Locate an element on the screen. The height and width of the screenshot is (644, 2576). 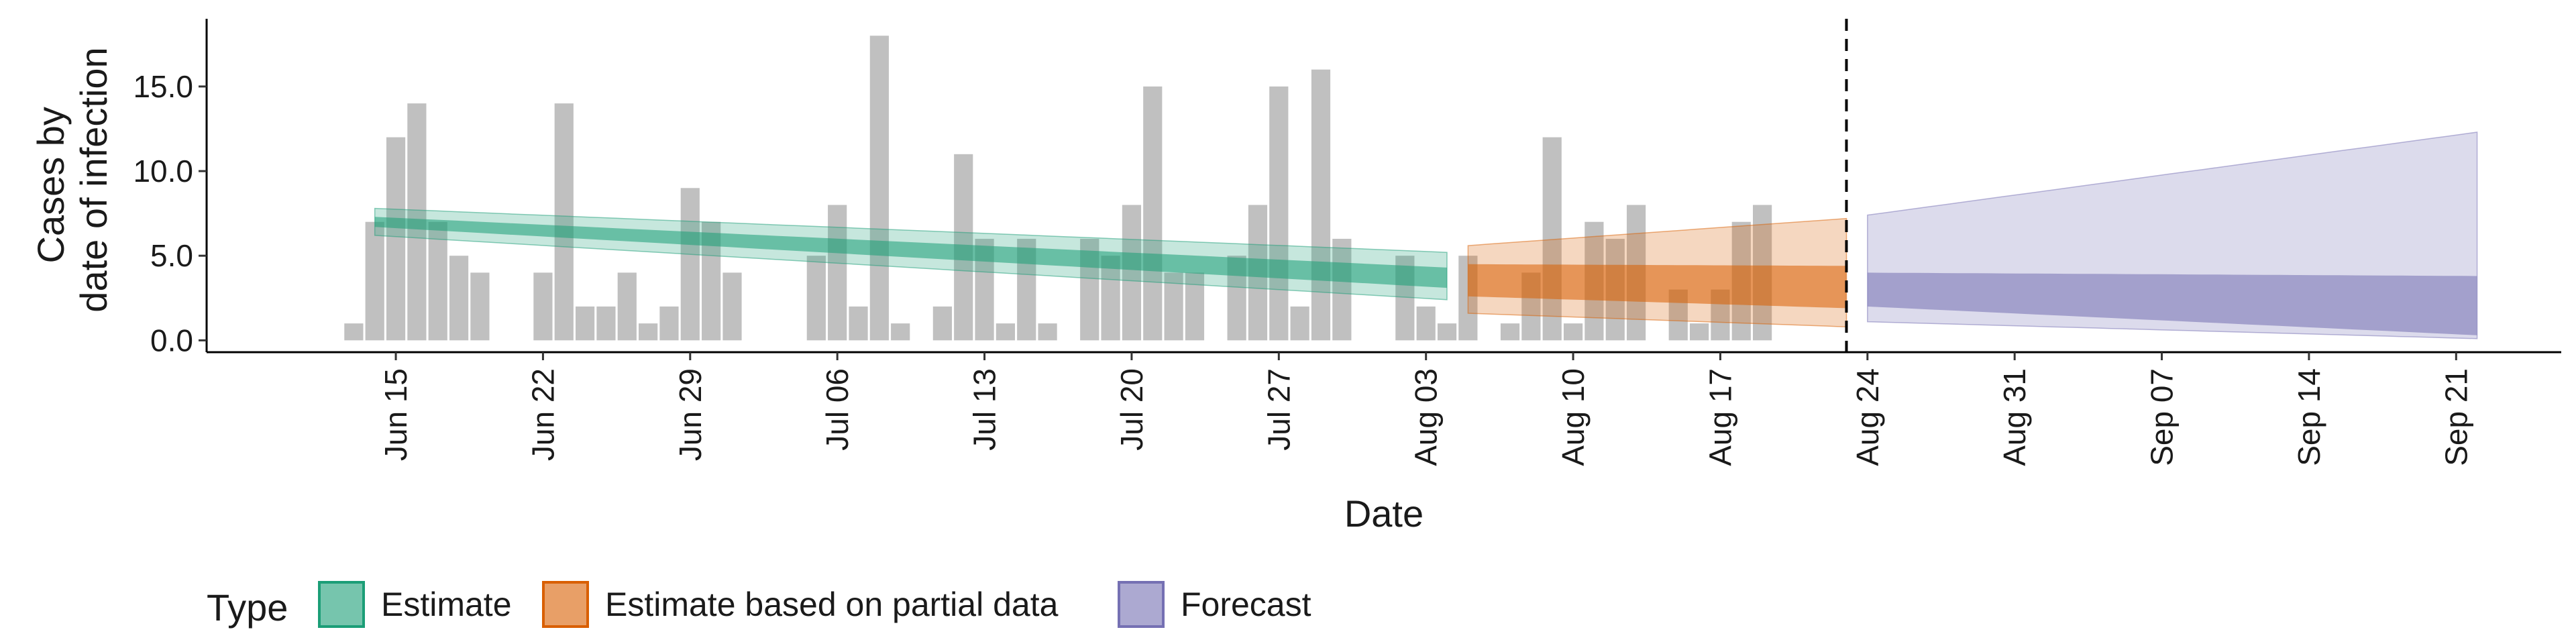
x-axis-label: Date is located at coordinates (1384, 513).